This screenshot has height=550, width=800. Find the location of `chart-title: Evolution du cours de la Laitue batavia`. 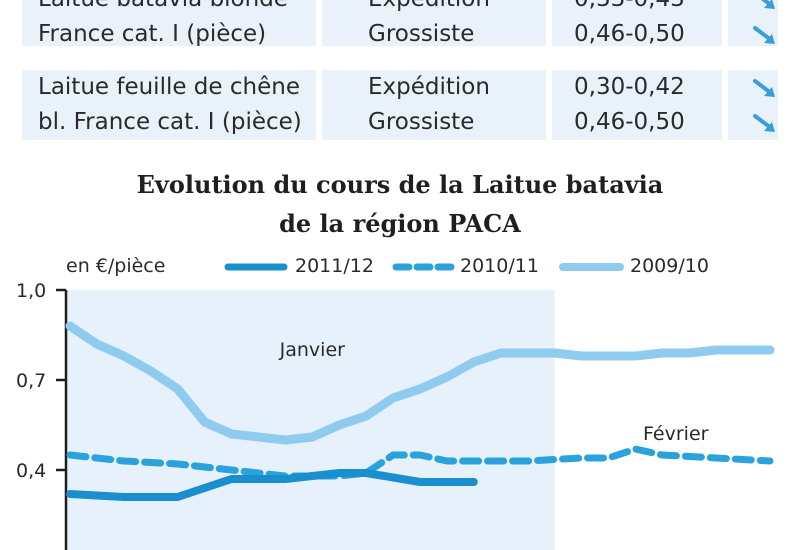

chart-title: Evolution du cours de la Laitue batavia is located at coordinates (400, 184).